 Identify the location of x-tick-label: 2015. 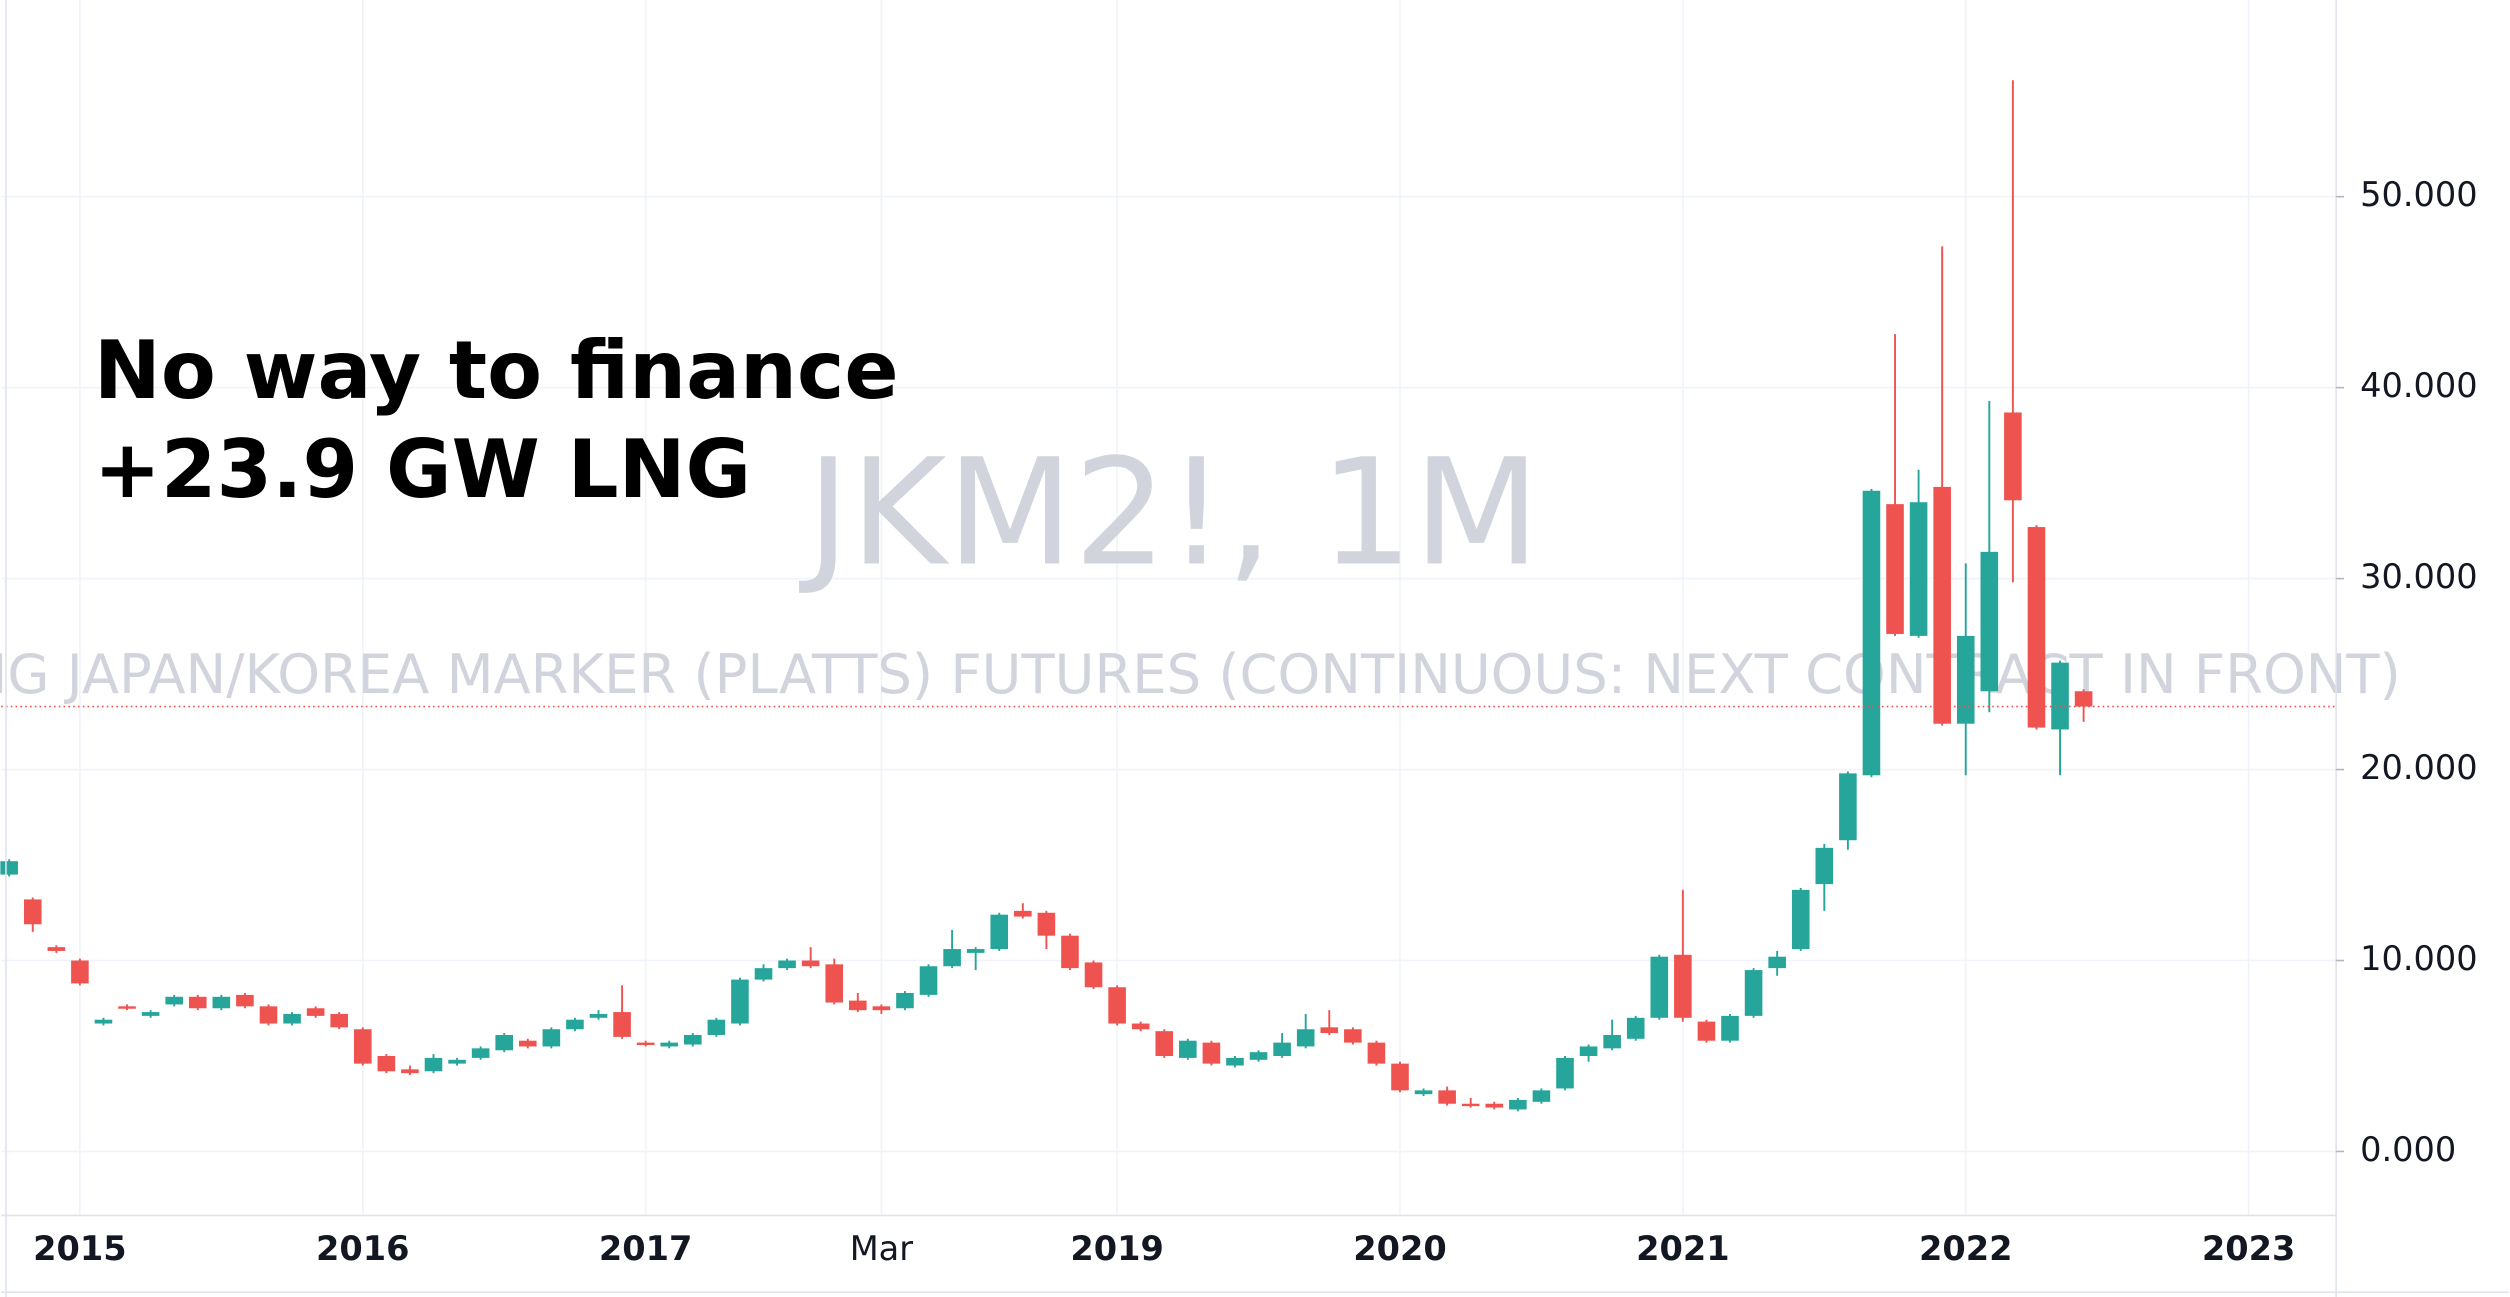
(79, 1248).